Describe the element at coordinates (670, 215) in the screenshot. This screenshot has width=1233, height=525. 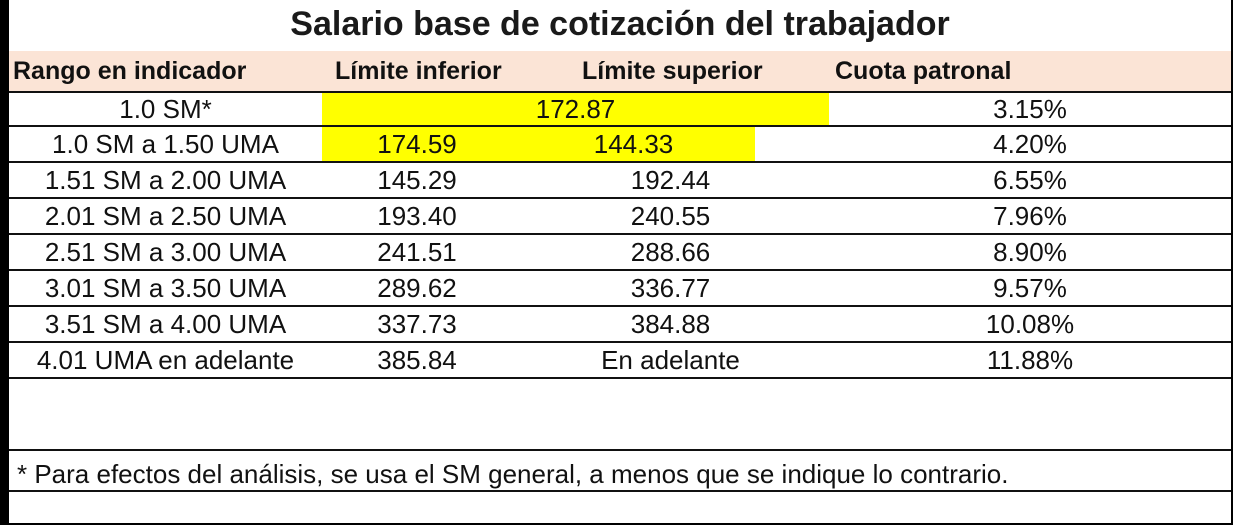
I see `cell-limite-superior: 240.55` at that location.